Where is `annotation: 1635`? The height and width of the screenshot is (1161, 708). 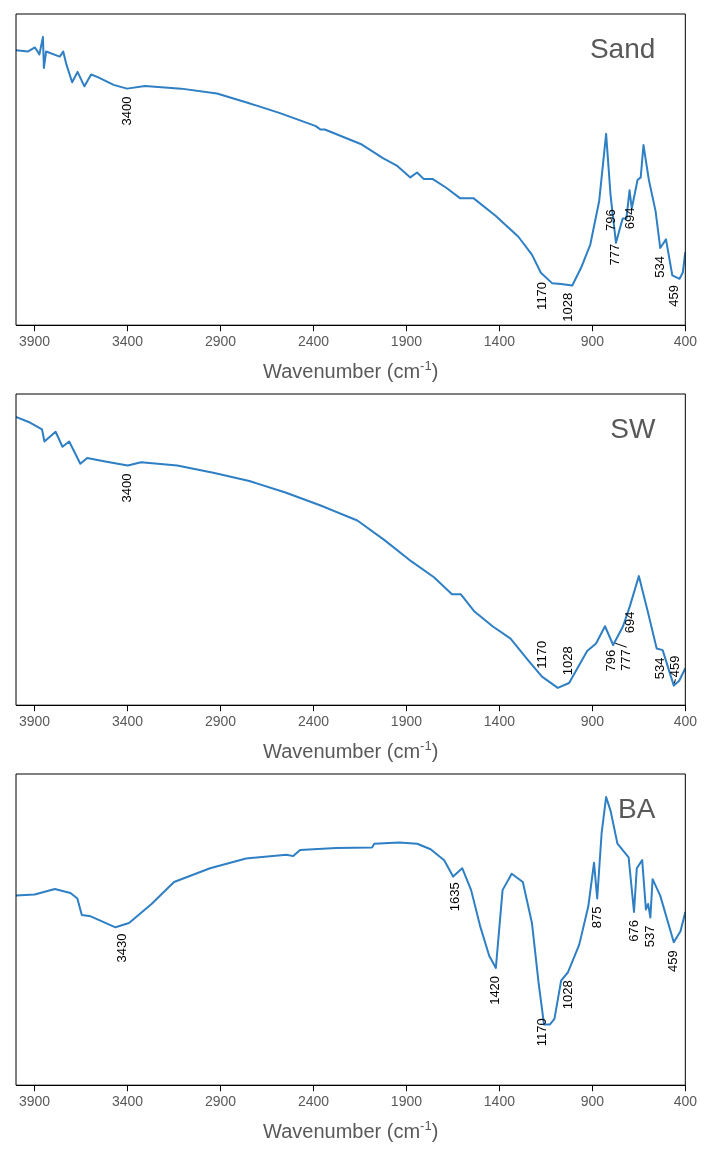
annotation: 1635 is located at coordinates (455, 897).